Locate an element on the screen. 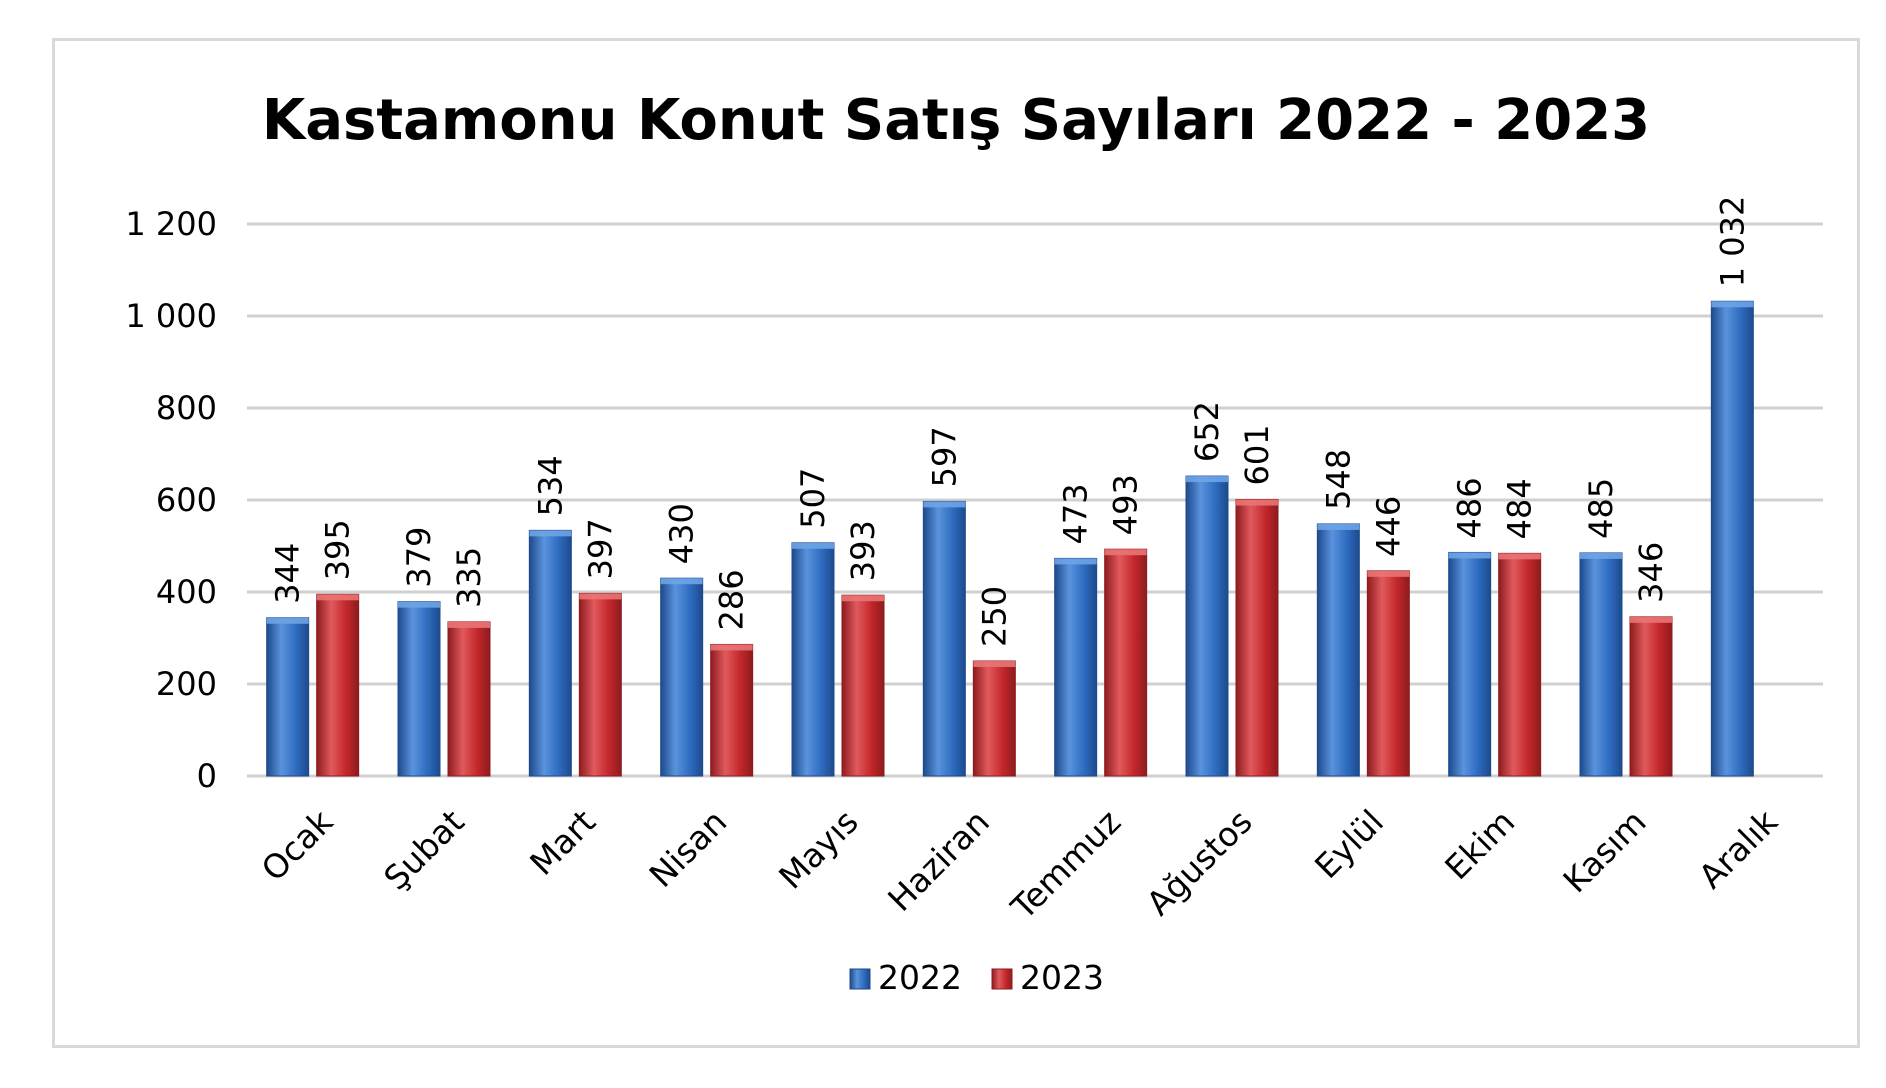 The image size is (1886, 1088). bar-2022-Kasım is located at coordinates (1601, 664).